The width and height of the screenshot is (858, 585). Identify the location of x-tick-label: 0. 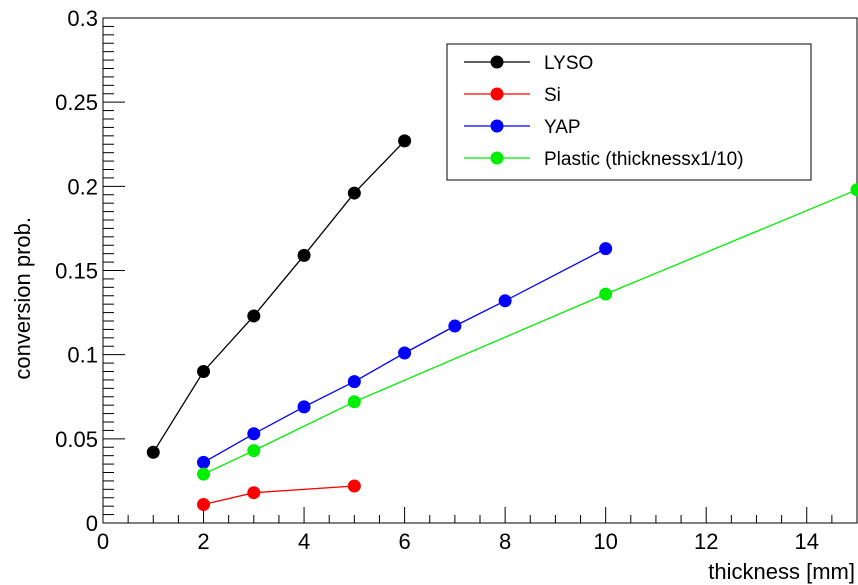
(103, 541).